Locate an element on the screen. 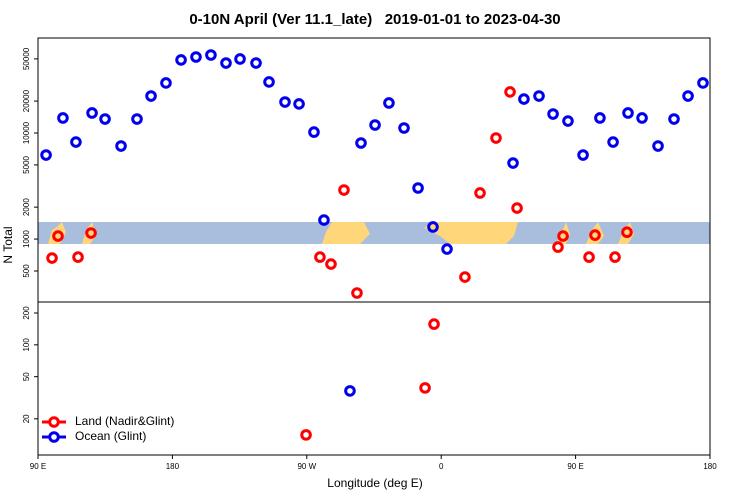 The image size is (750, 500). x-axis-label: Longitude (deg E) is located at coordinates (374, 483).